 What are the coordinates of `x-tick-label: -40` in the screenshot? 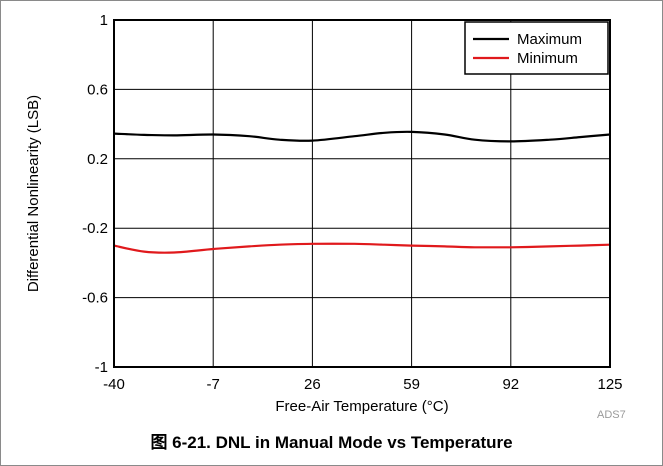 It's located at (114, 384).